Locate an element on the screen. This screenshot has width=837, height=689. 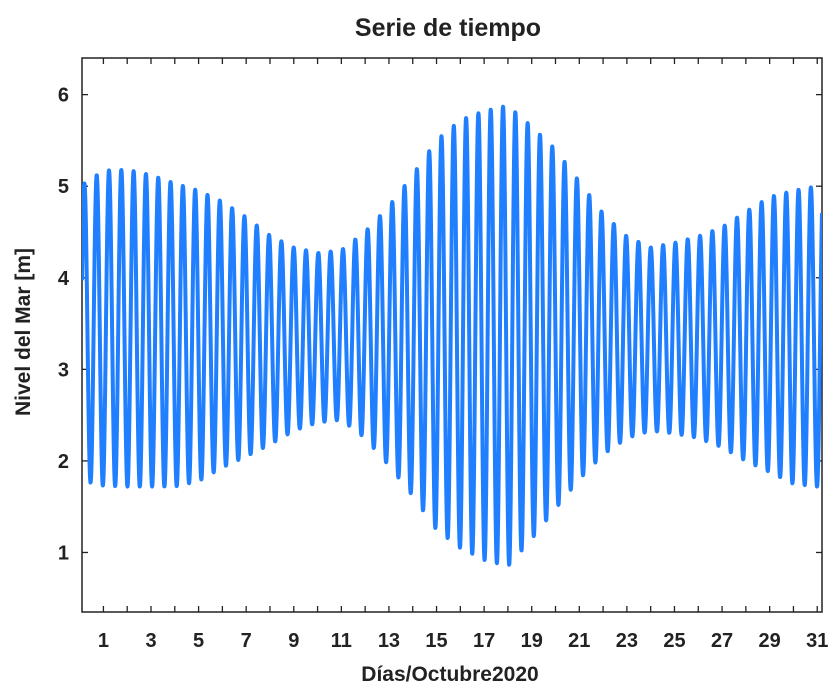
x-tick-label: 23 is located at coordinates (627, 641).